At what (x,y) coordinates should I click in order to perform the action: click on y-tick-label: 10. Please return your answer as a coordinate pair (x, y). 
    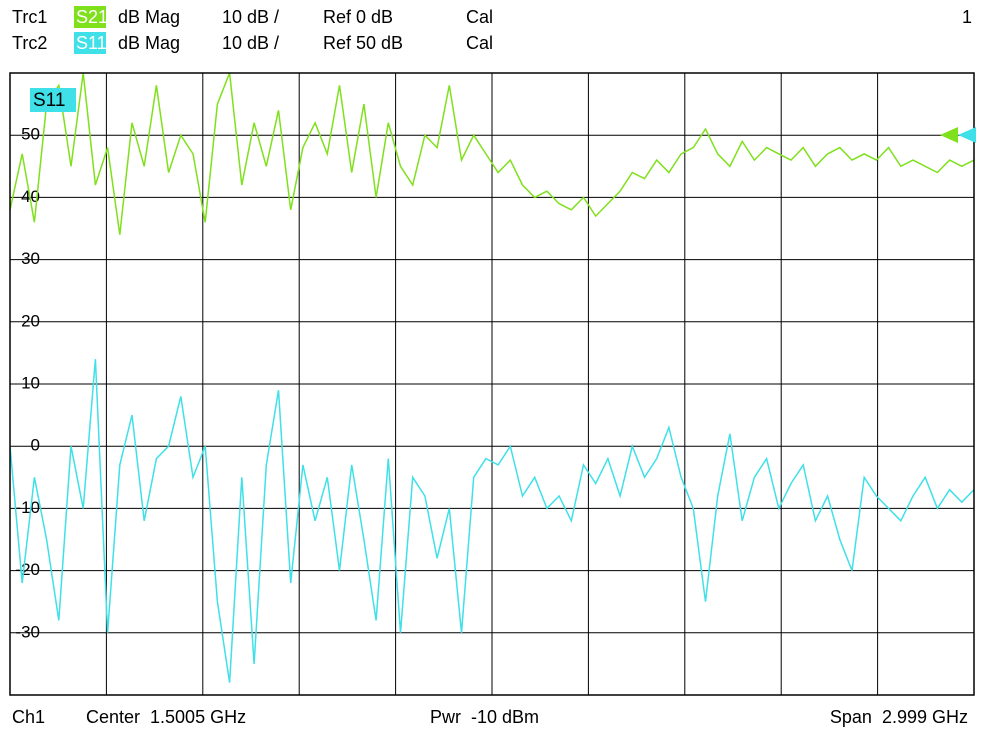
    Looking at the image, I should click on (30, 382).